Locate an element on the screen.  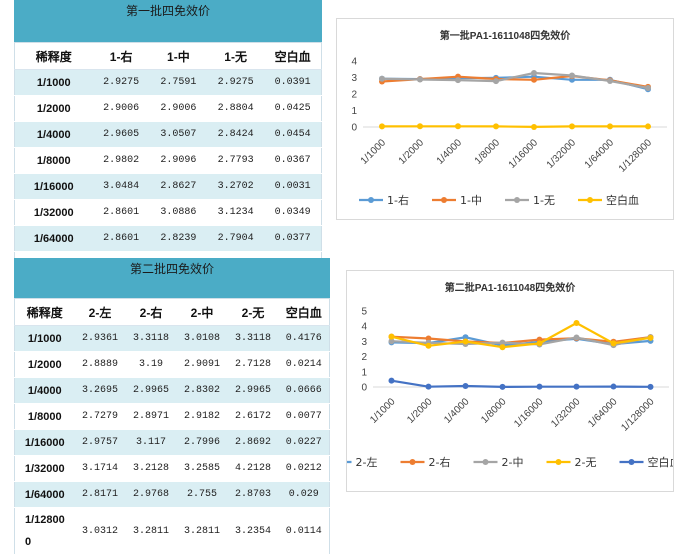
value-cell: 2.9182 is located at coordinates (202, 416).